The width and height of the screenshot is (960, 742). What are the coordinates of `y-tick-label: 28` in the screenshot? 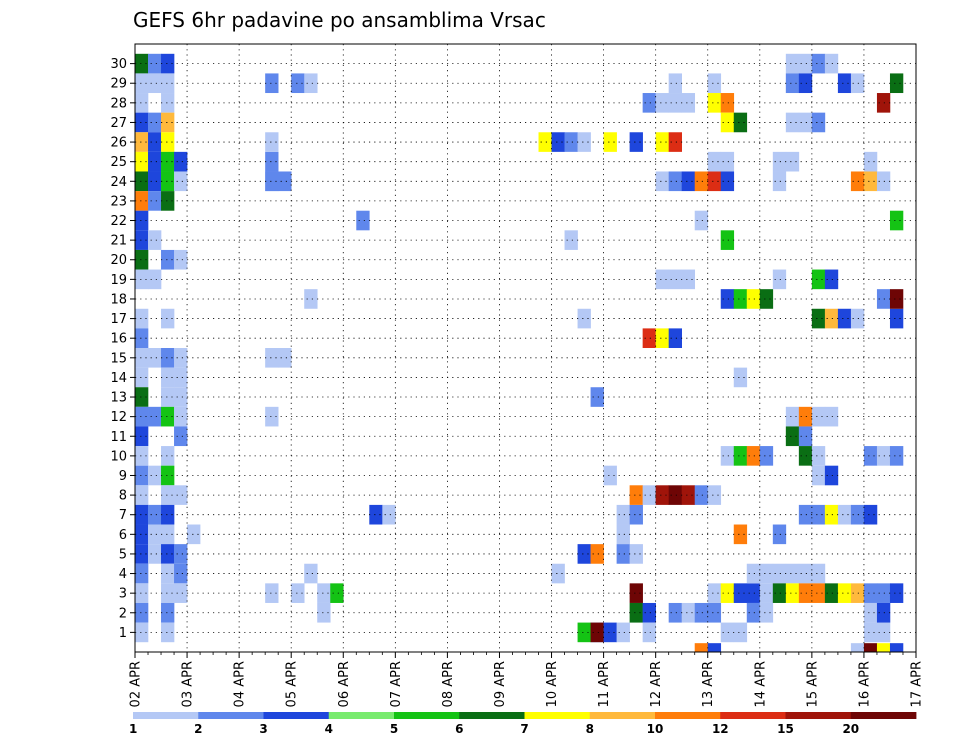 It's located at (118, 103).